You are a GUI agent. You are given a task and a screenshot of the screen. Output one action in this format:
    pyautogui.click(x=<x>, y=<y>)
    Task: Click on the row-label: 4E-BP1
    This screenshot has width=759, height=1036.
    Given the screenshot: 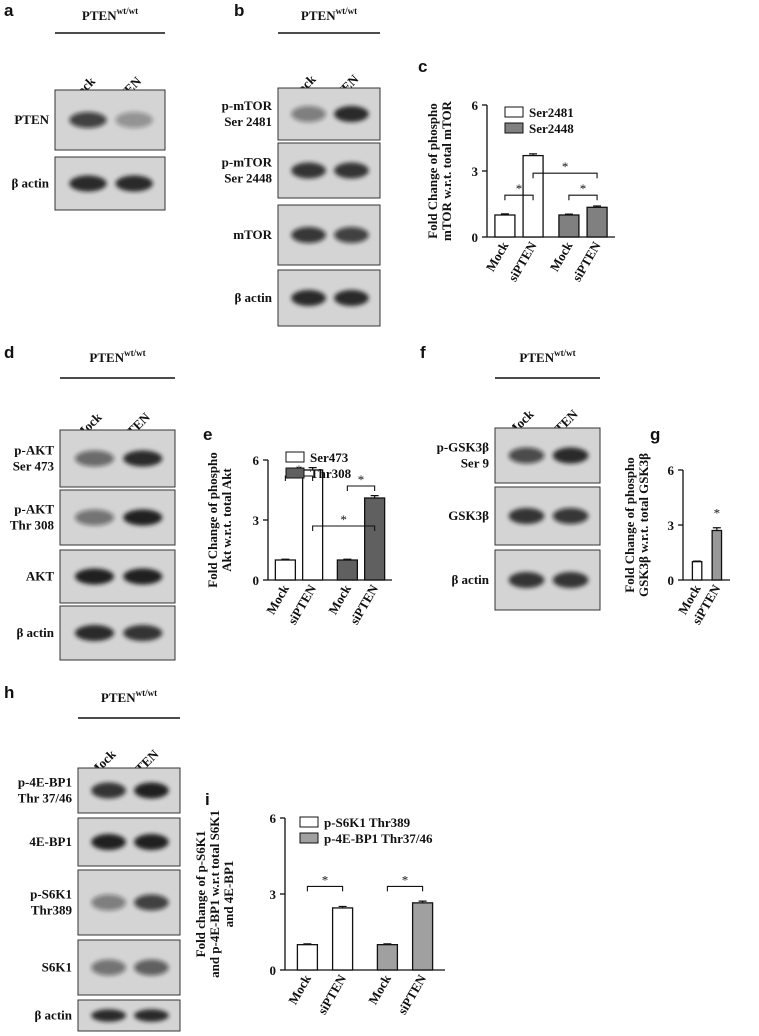 What is the action you would take?
    pyautogui.click(x=50, y=841)
    